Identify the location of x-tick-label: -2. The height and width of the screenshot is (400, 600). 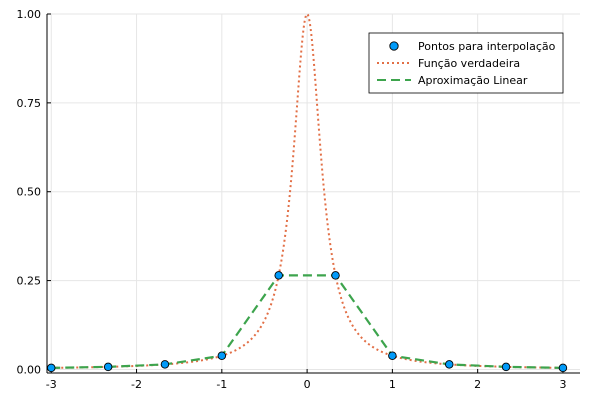
(136, 384).